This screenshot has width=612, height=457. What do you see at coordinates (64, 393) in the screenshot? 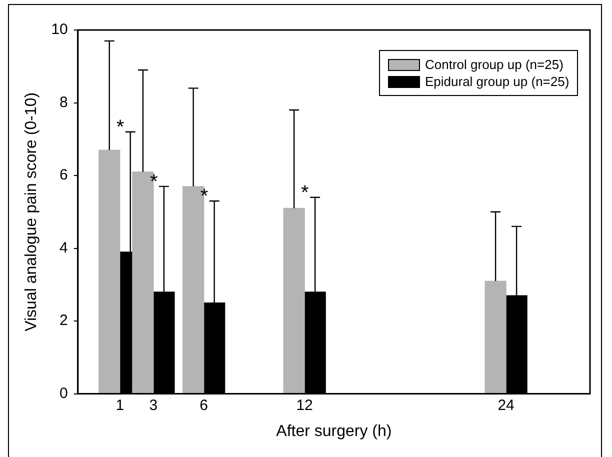
I see `y-tick-label: 0` at bounding box center [64, 393].